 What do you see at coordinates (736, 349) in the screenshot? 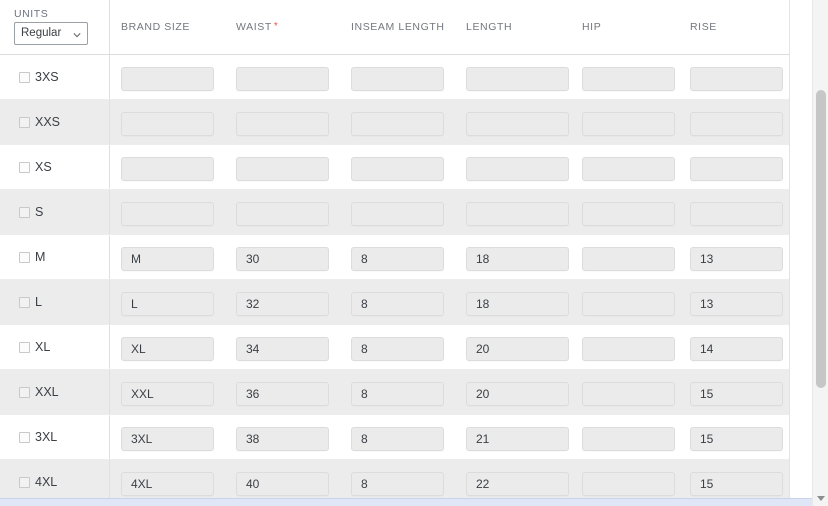
I see `cell-input-rise: 14` at bounding box center [736, 349].